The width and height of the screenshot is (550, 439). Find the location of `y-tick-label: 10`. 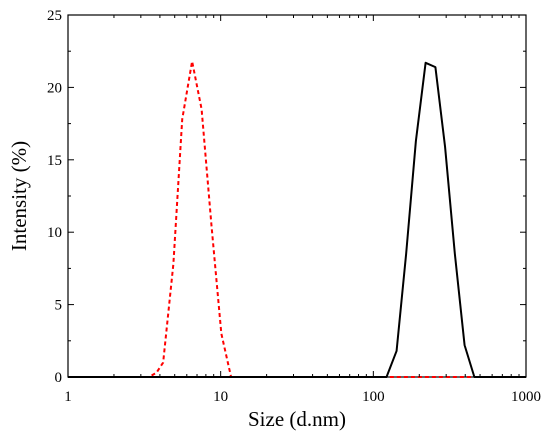

y-tick-label: 10 is located at coordinates (54, 233).